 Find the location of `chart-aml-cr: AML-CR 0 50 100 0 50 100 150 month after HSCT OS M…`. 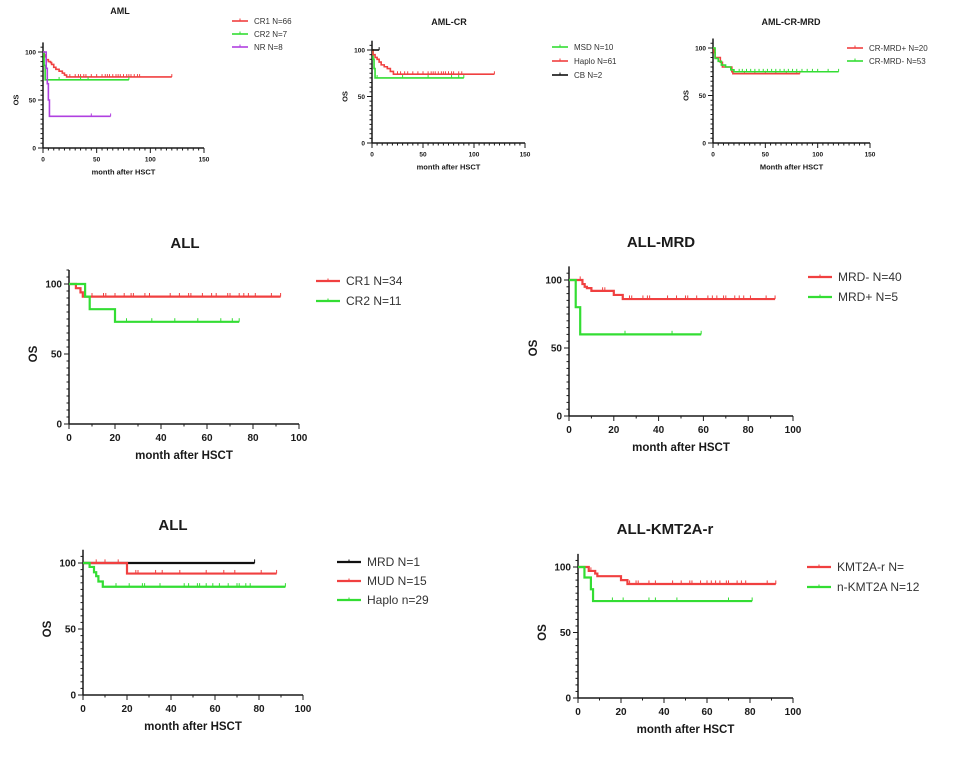

chart-aml-cr: AML-CR 0 50 100 0 50 100 150 month after HSCT OS M… is located at coordinates (479, 94).